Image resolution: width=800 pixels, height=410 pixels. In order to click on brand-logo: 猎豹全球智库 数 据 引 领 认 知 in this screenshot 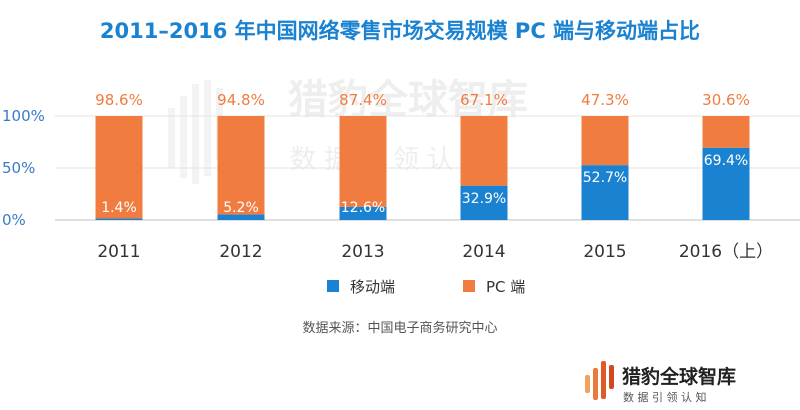, I will do `click(660, 382)`.